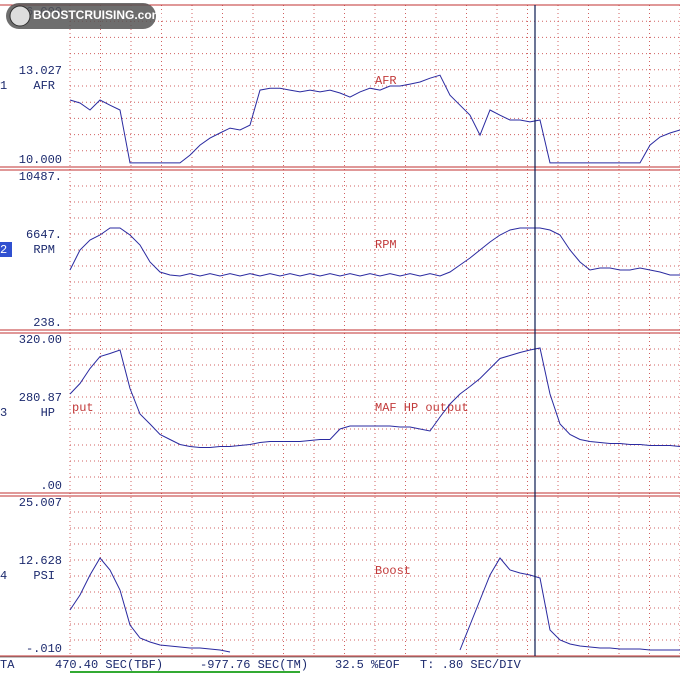 The width and height of the screenshot is (680, 674). What do you see at coordinates (44, 86) in the screenshot?
I see `channel-label: AFR` at bounding box center [44, 86].